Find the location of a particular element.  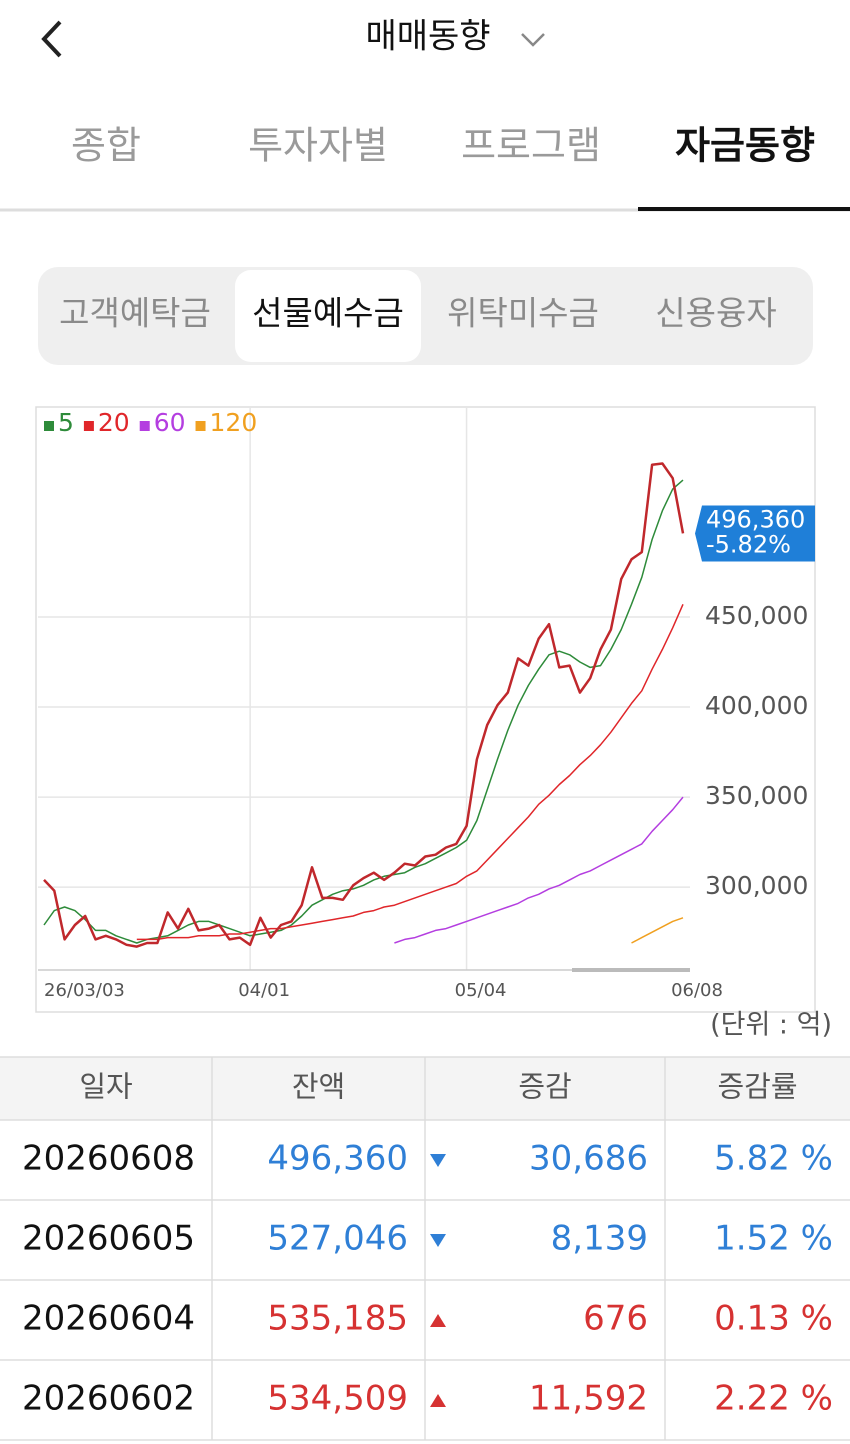

tab: 프로그램 is located at coordinates (531, 146).